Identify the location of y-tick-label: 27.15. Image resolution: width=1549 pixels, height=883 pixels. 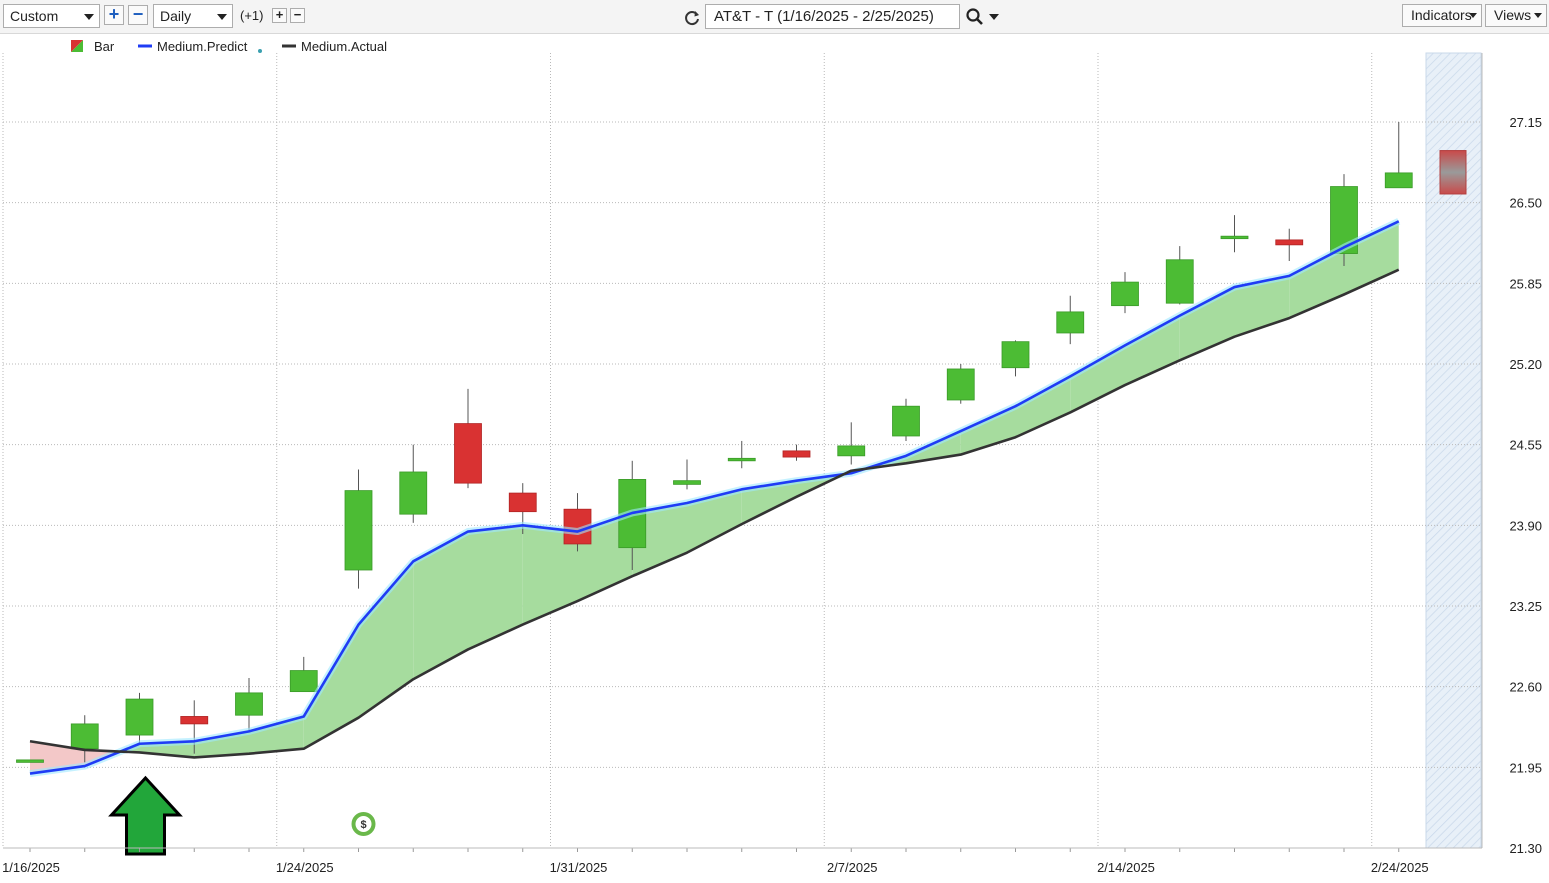
(1525, 122).